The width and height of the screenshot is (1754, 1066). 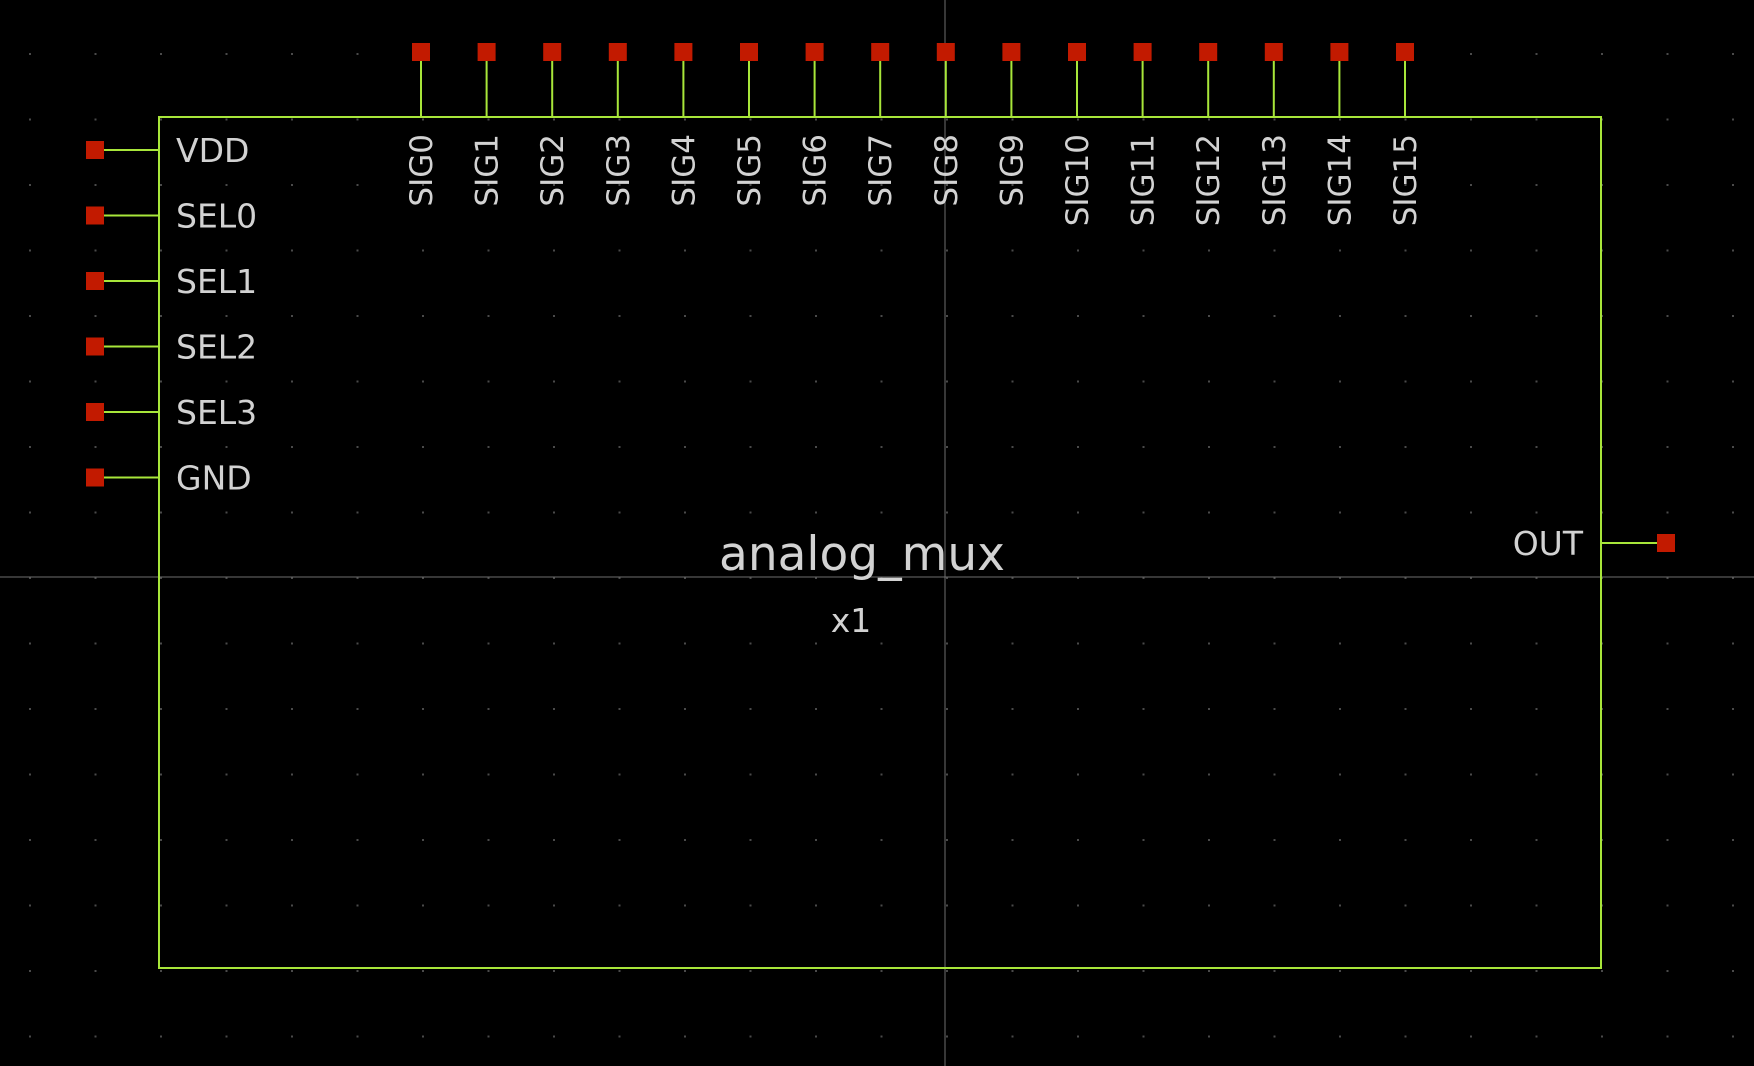 What do you see at coordinates (1406, 134) in the screenshot?
I see `pin-sig15: SIG15` at bounding box center [1406, 134].